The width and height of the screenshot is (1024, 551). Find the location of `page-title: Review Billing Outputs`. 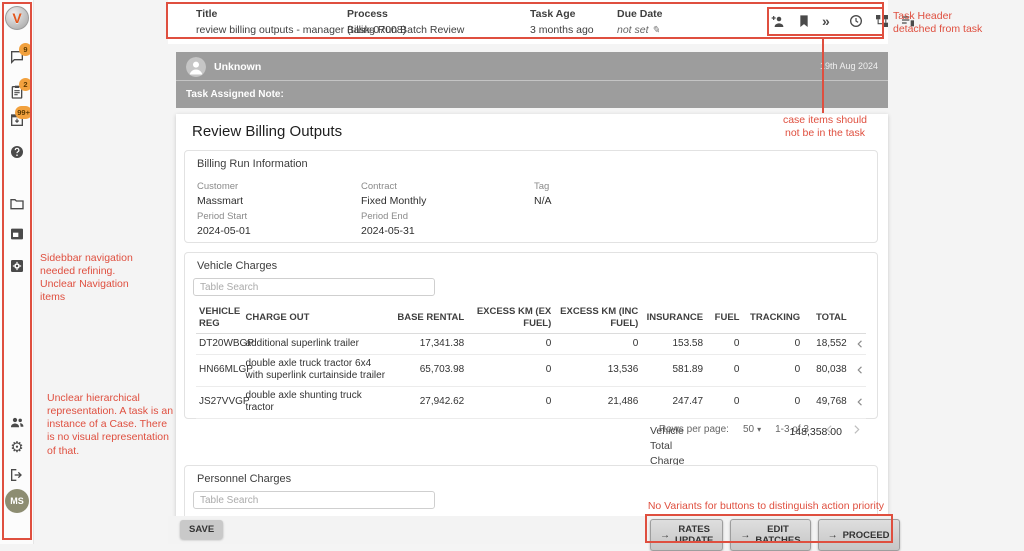

page-title: Review Billing Outputs is located at coordinates (267, 131).